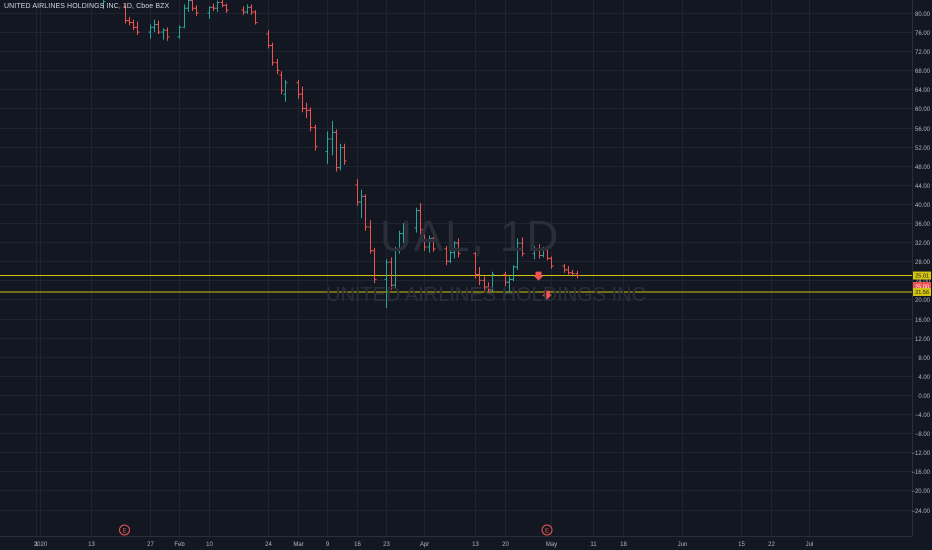 Image resolution: width=932 pixels, height=550 pixels. What do you see at coordinates (150, 545) in the screenshot?
I see `x-tick-label: 27` at bounding box center [150, 545].